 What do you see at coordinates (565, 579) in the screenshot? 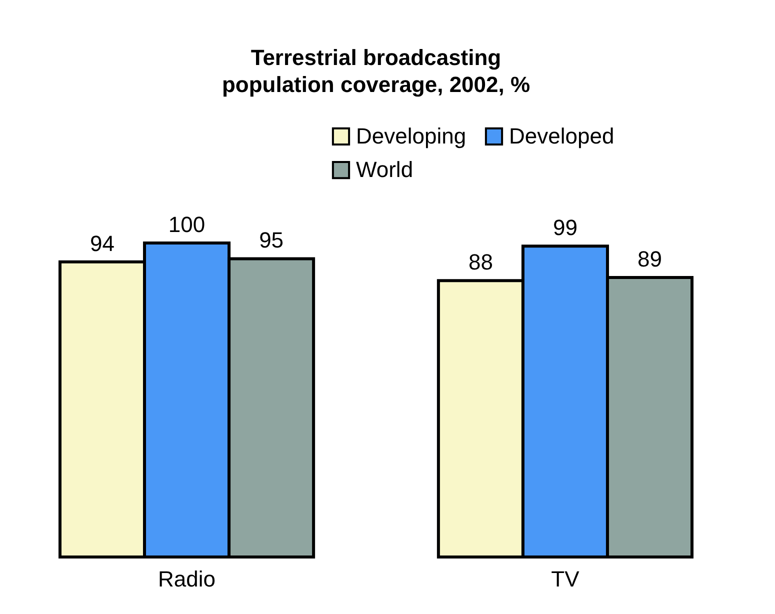
I see `x-tick-label: TV` at bounding box center [565, 579].